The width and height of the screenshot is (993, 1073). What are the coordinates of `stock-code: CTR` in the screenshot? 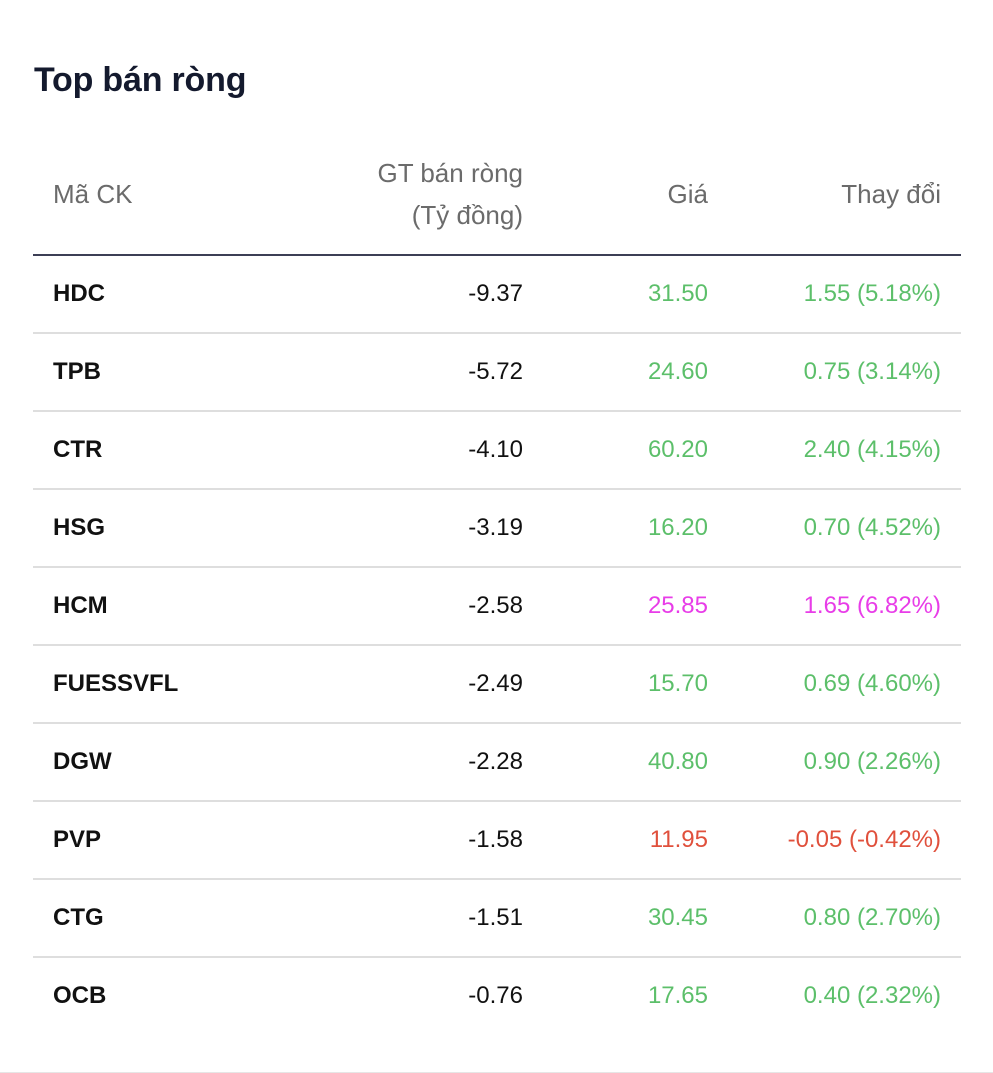 It's located at (78, 449).